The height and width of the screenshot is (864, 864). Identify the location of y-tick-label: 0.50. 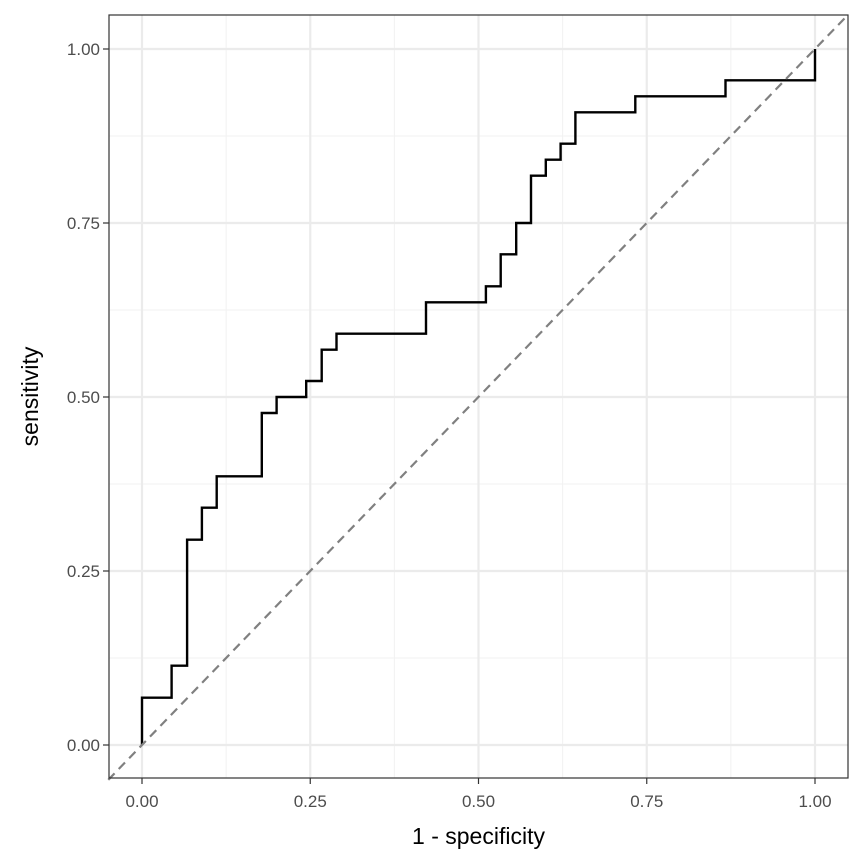
(83, 397).